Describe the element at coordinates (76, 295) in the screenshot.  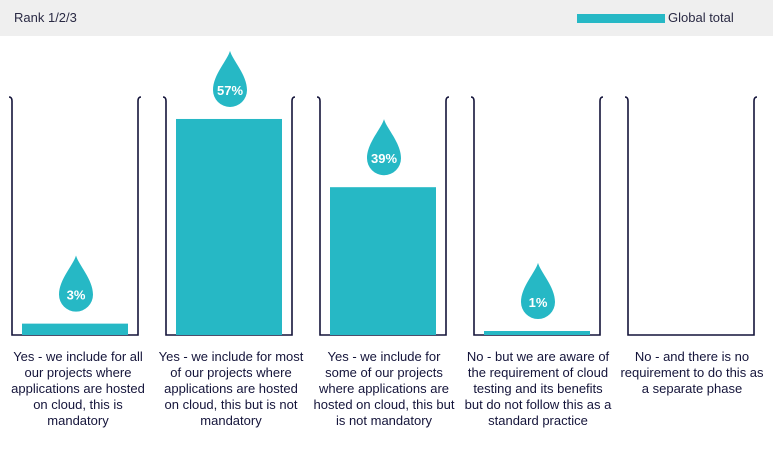
I see `data-label-1: 3%` at that location.